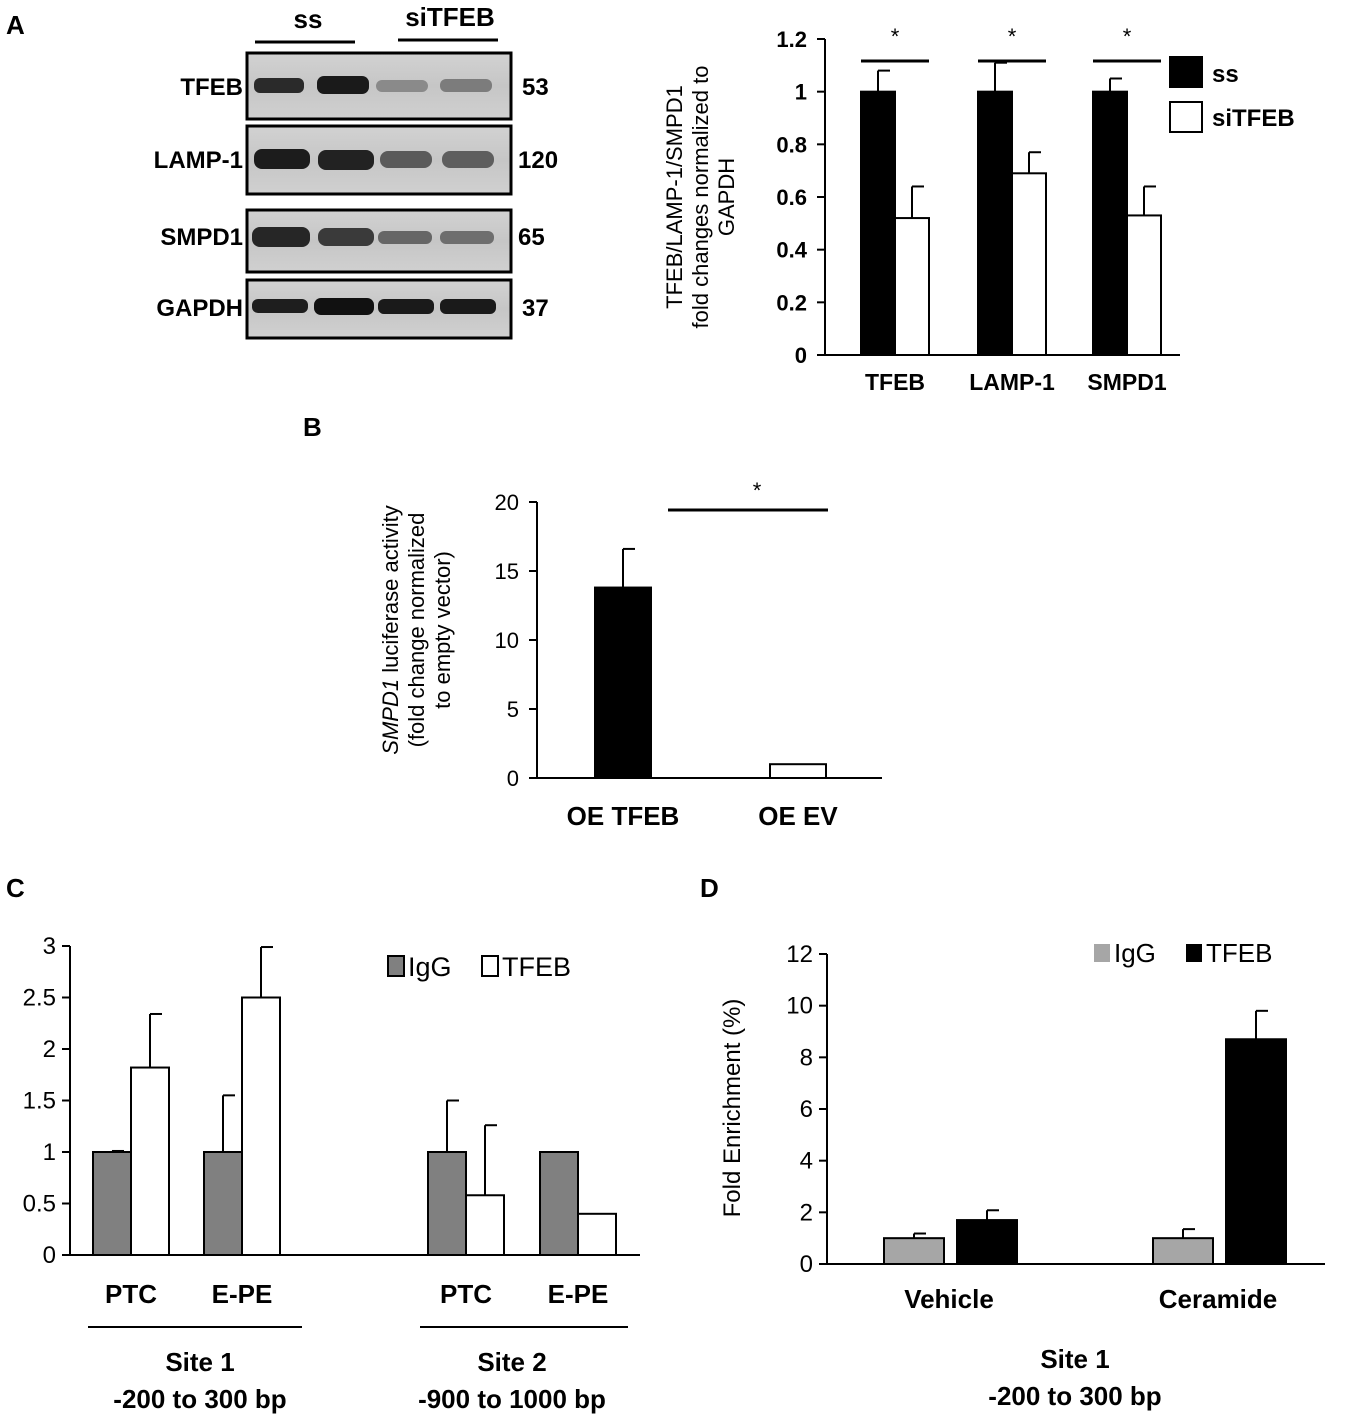 The height and width of the screenshot is (1420, 1355). Describe the element at coordinates (791, 144) in the screenshot. I see `y-tick-label: 0.8` at that location.